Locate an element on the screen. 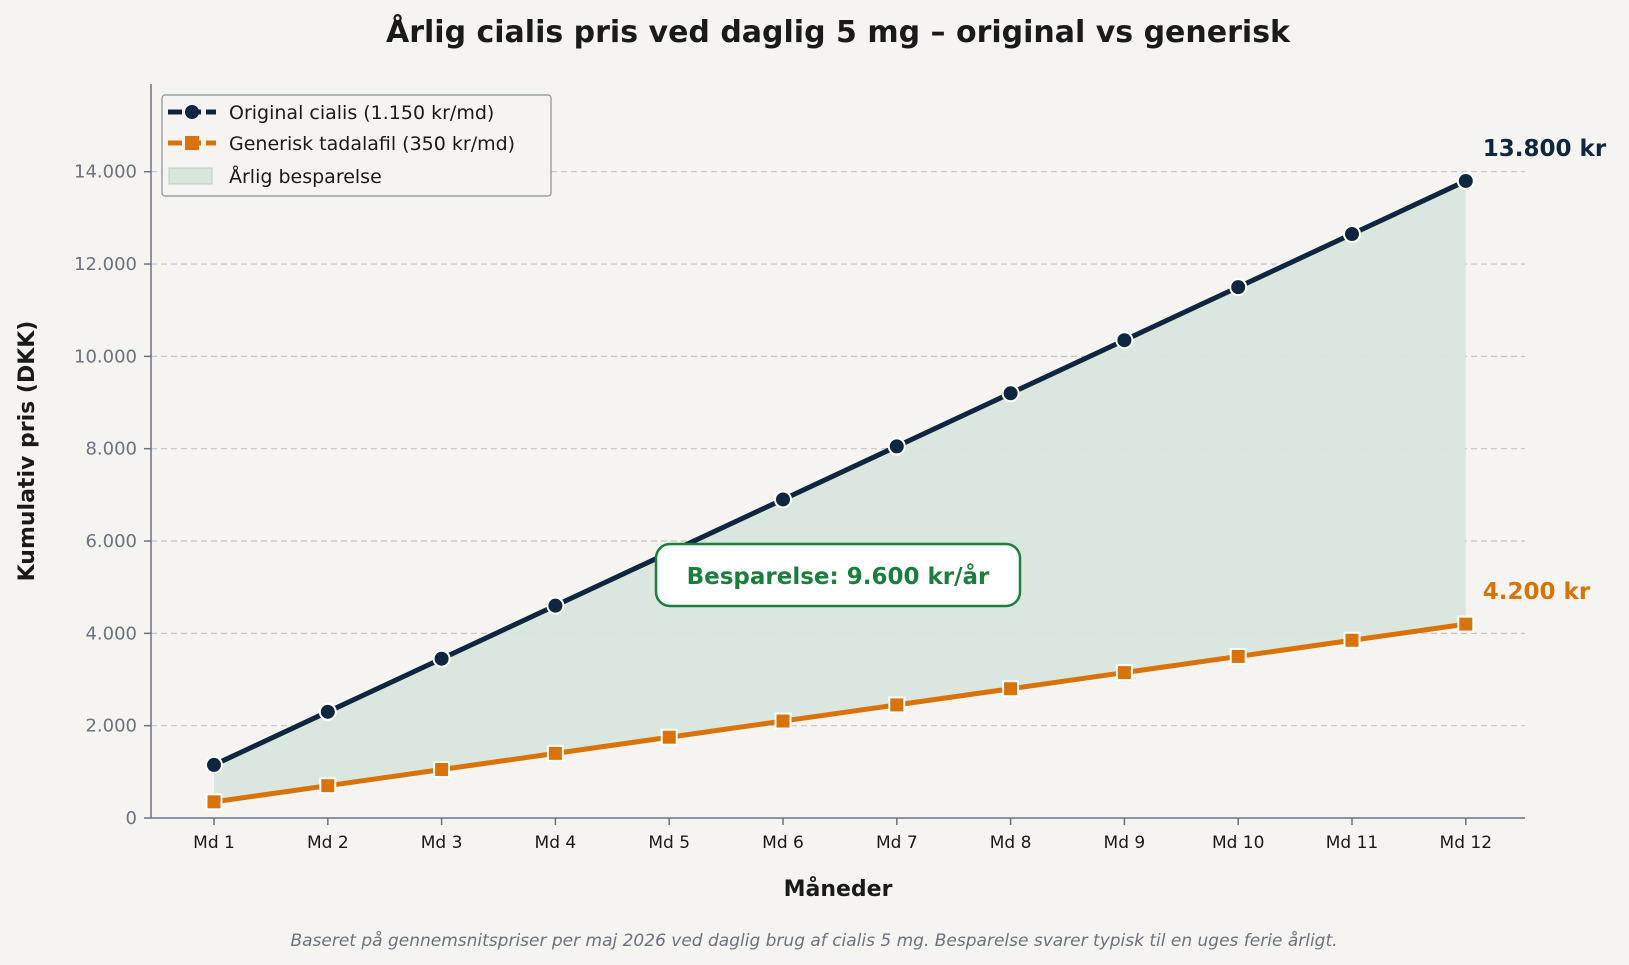 The width and height of the screenshot is (1629, 965). y-tick-label: 0 is located at coordinates (131, 818).